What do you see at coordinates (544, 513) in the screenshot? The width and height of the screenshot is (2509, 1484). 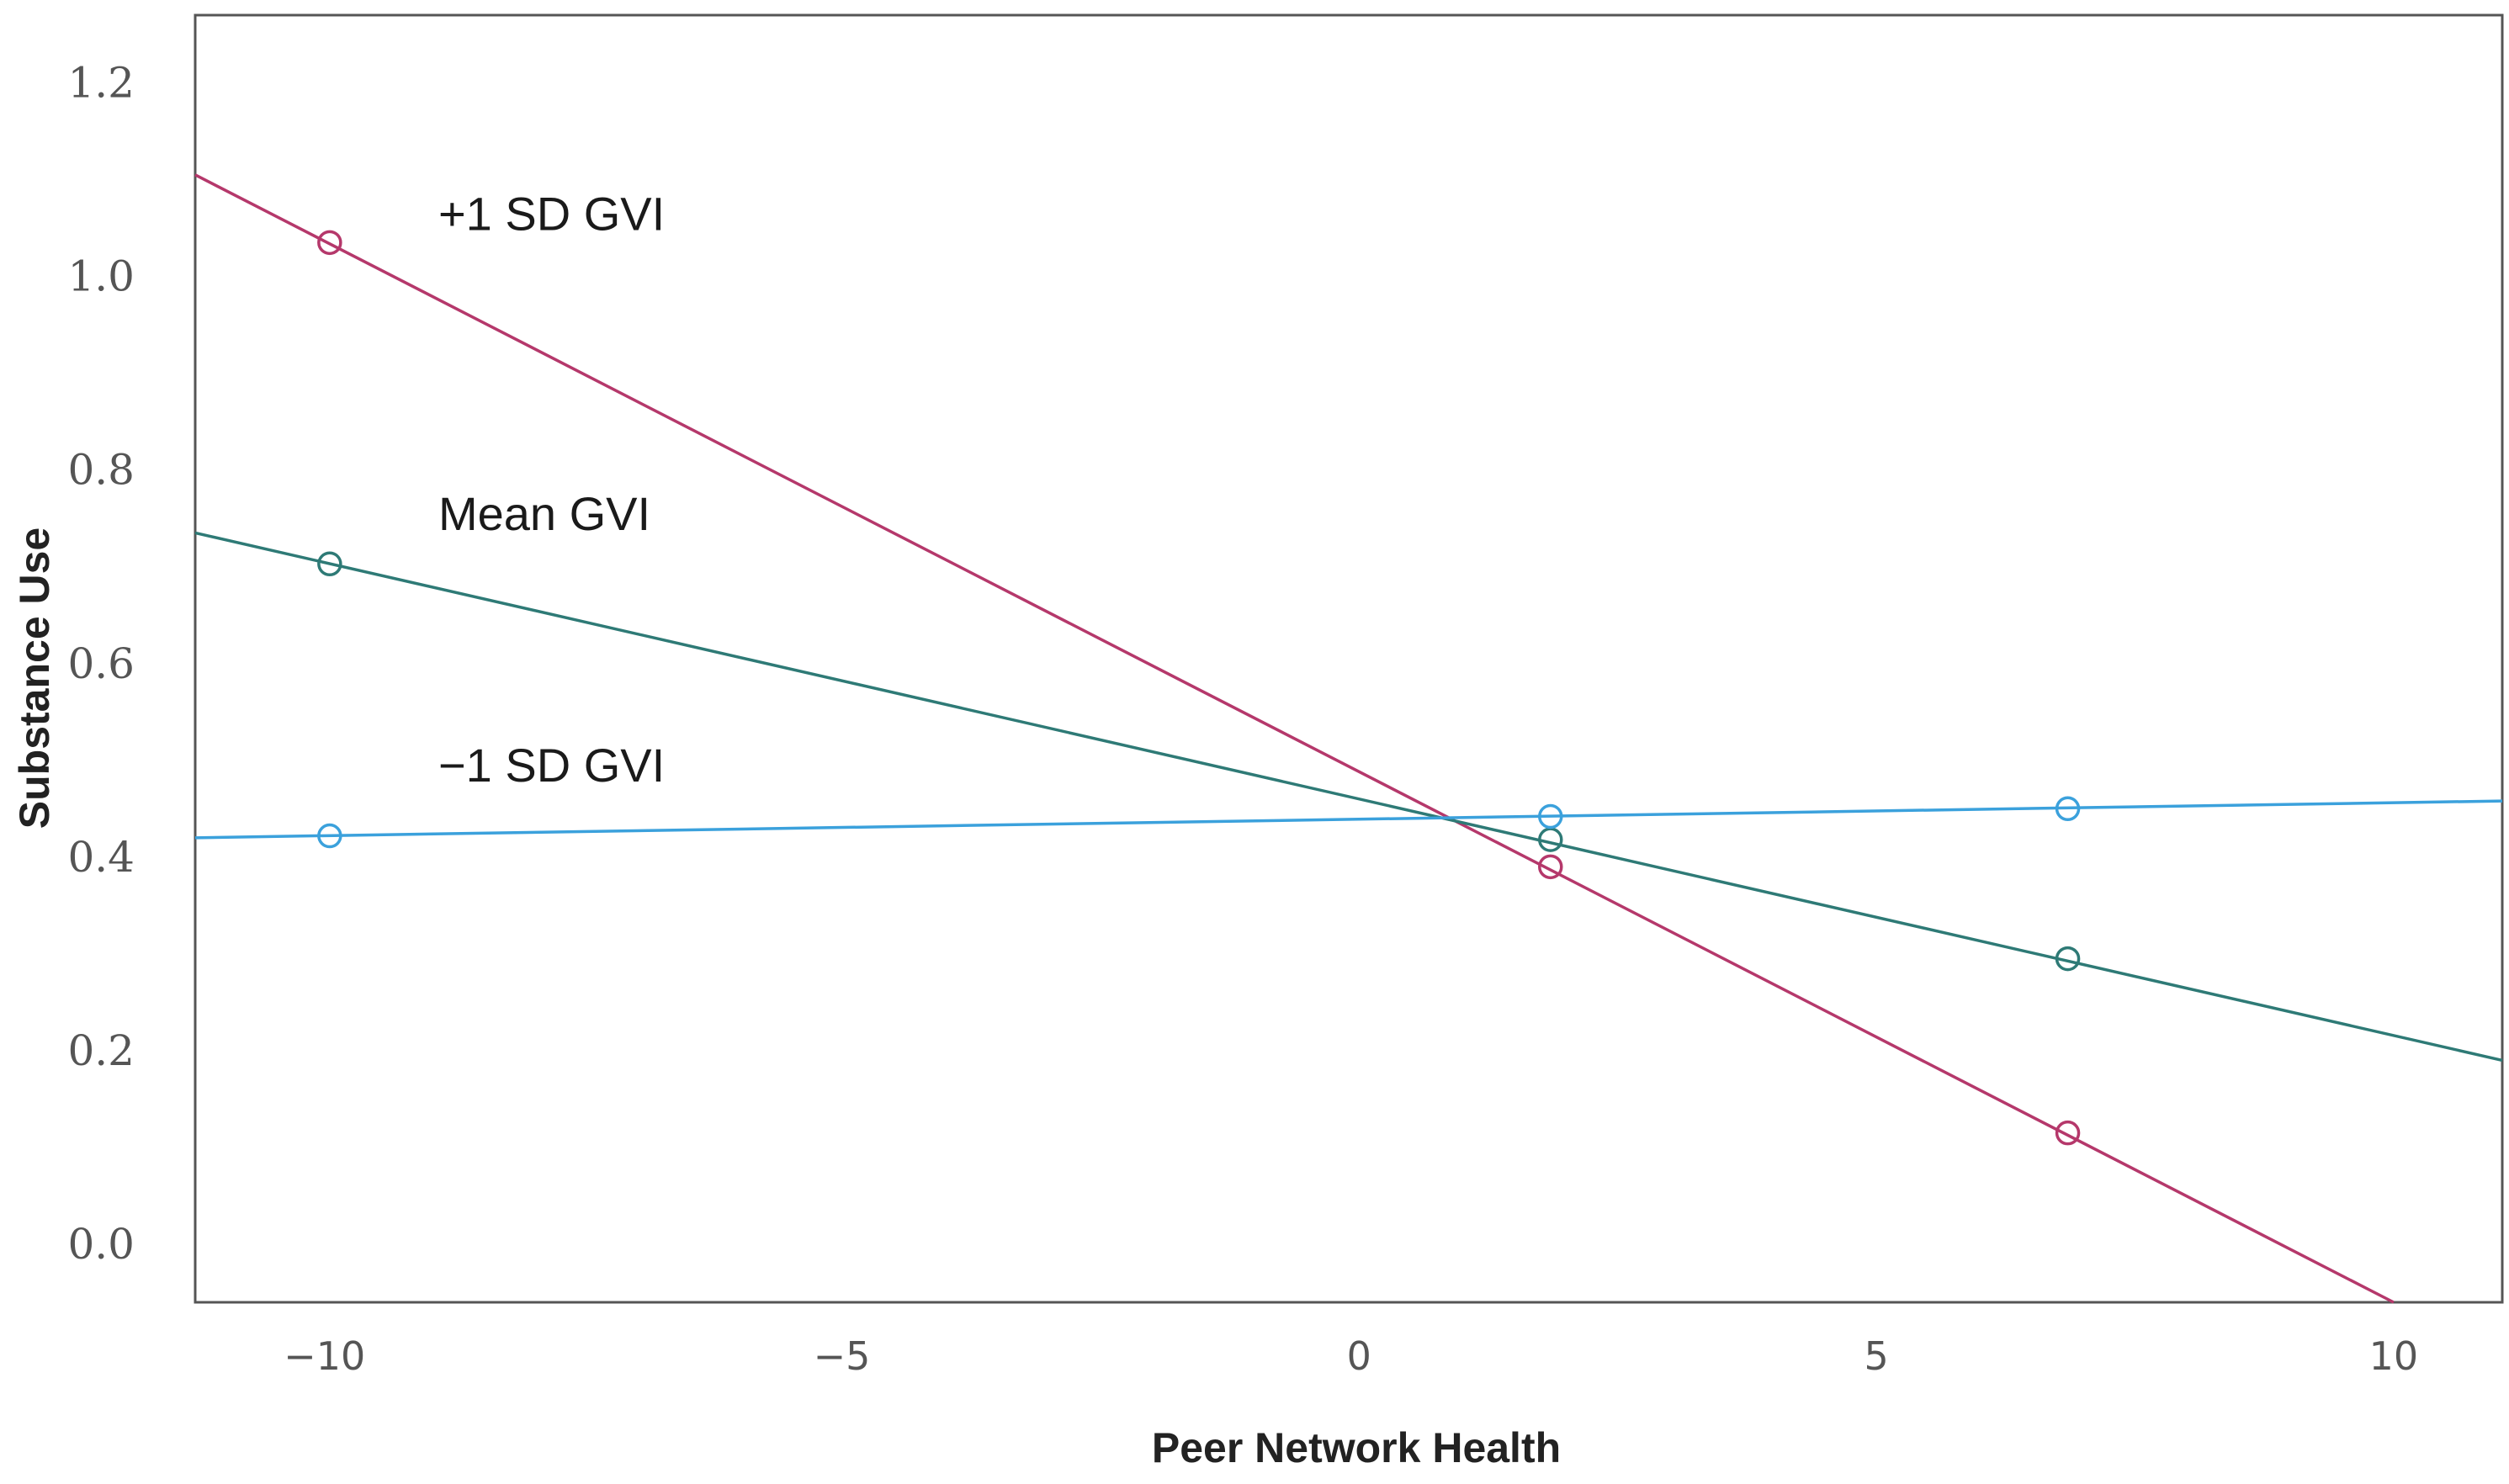 I see `series-label: Mean GVI` at bounding box center [544, 513].